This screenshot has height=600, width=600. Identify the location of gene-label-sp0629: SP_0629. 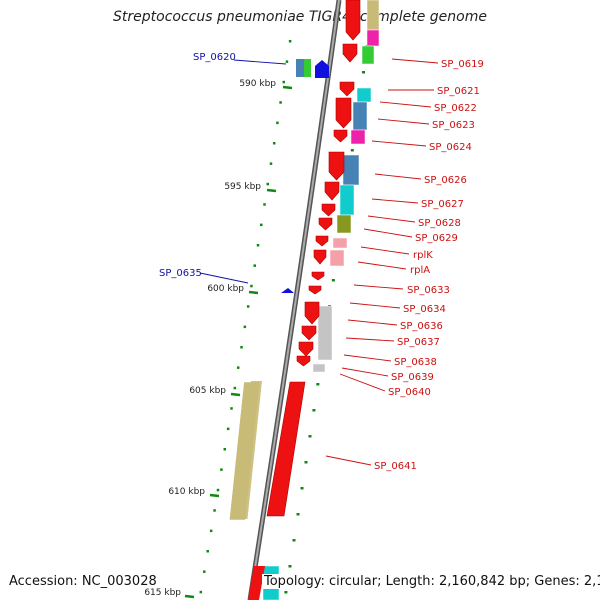
(436, 238).